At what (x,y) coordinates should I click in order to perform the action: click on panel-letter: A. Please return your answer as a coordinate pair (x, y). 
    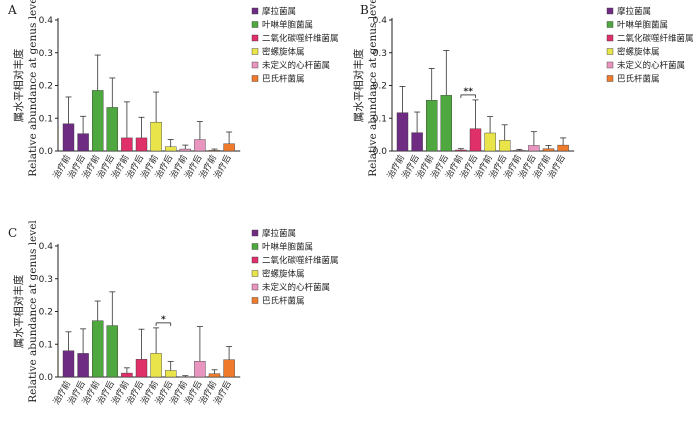
    Looking at the image, I should click on (12, 10).